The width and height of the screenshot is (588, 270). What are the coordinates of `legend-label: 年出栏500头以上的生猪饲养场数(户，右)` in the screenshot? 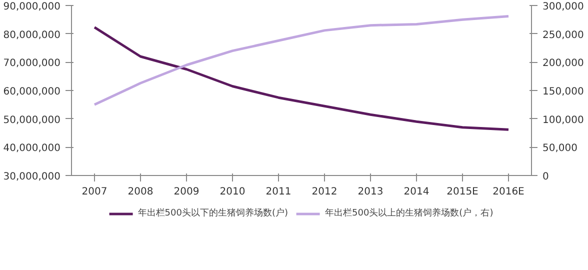 It's located at (409, 213).